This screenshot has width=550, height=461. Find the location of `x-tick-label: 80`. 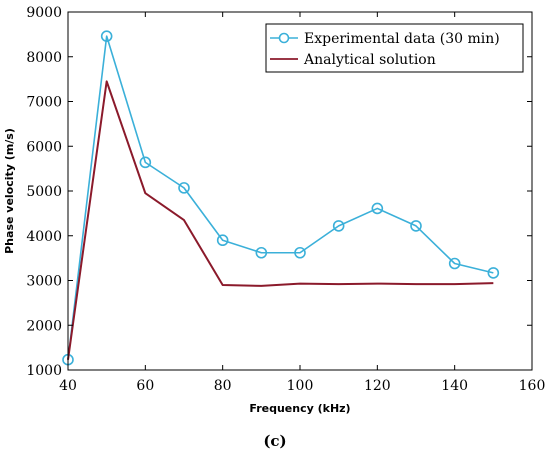

x-tick-label: 80 is located at coordinates (223, 386).